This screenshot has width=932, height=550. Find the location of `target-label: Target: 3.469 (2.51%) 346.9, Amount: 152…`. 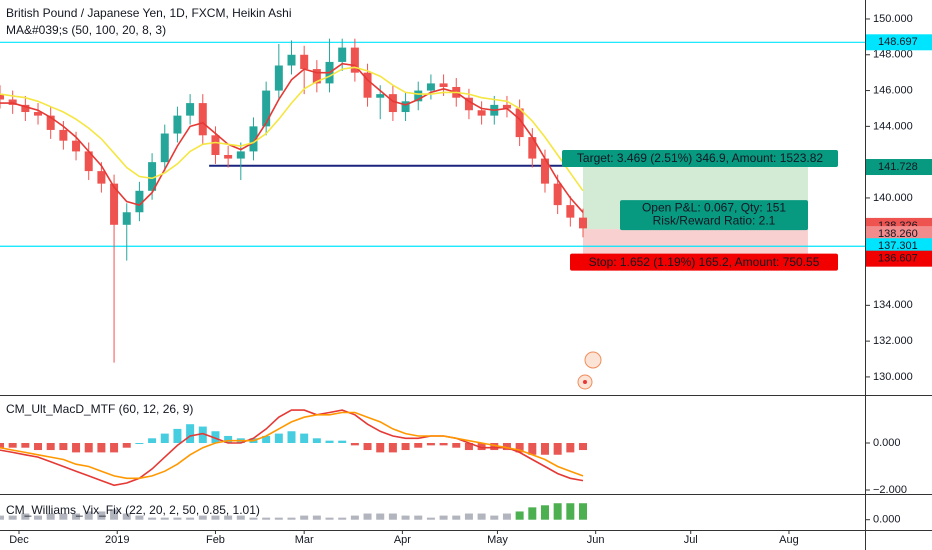

target-label: Target: 3.469 (2.51%) 346.9, Amount: 152… is located at coordinates (700, 158).